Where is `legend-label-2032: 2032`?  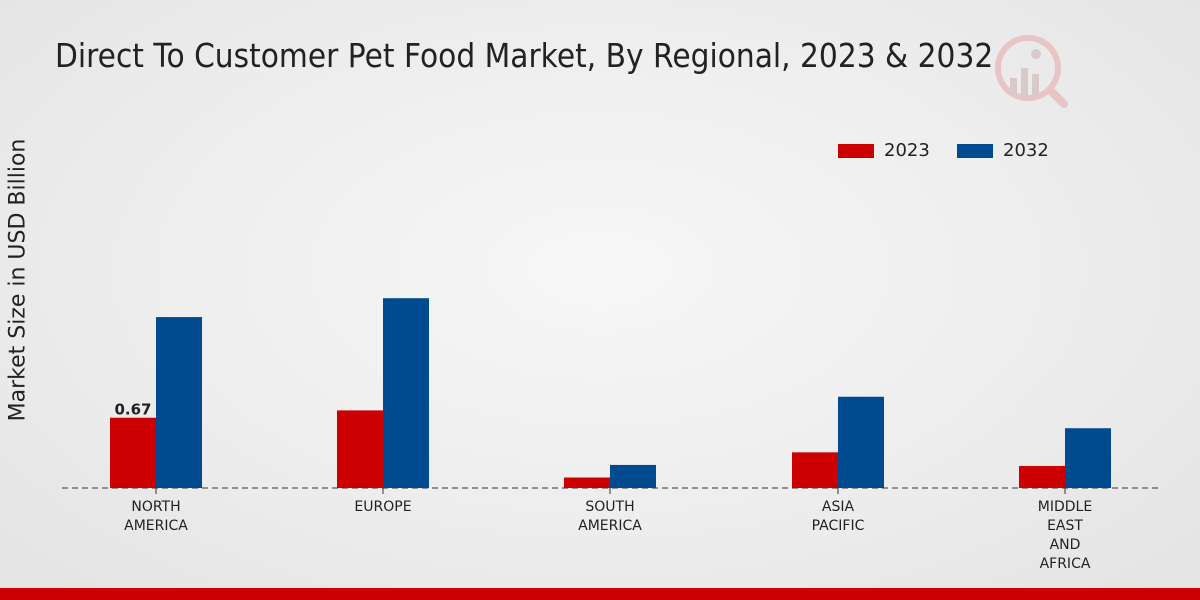
legend-label-2032: 2032 is located at coordinates (1026, 150).